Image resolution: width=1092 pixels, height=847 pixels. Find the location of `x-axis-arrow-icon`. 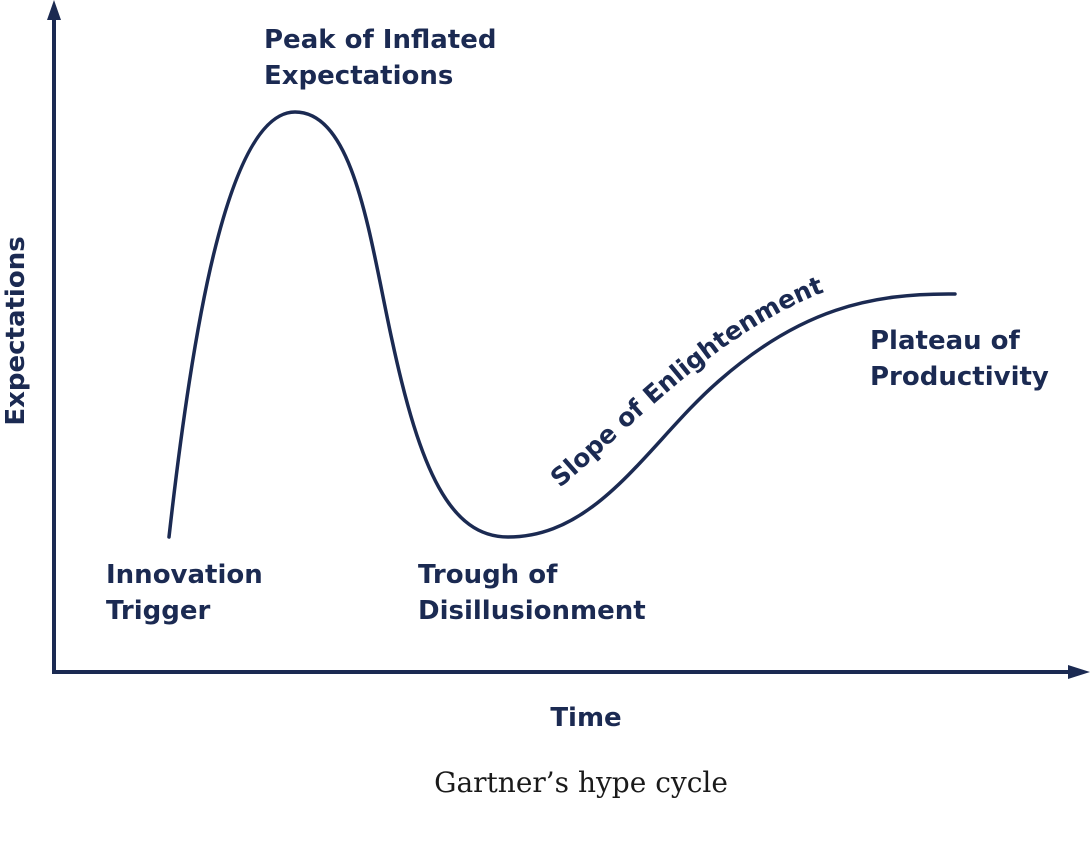

x-axis-arrow-icon is located at coordinates (1079, 672).